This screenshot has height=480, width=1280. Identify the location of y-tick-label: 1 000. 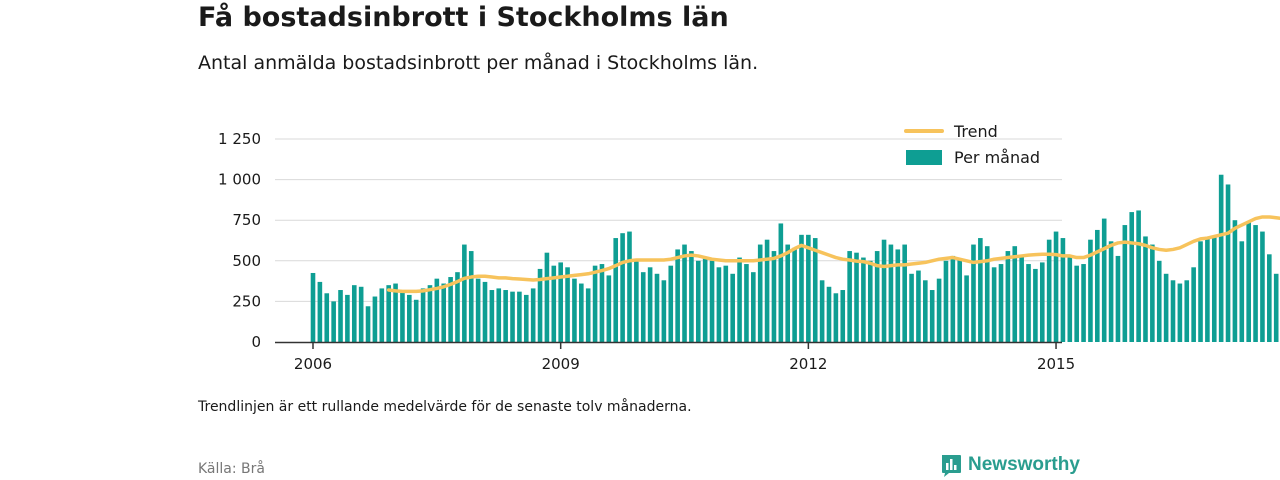
(239, 180).